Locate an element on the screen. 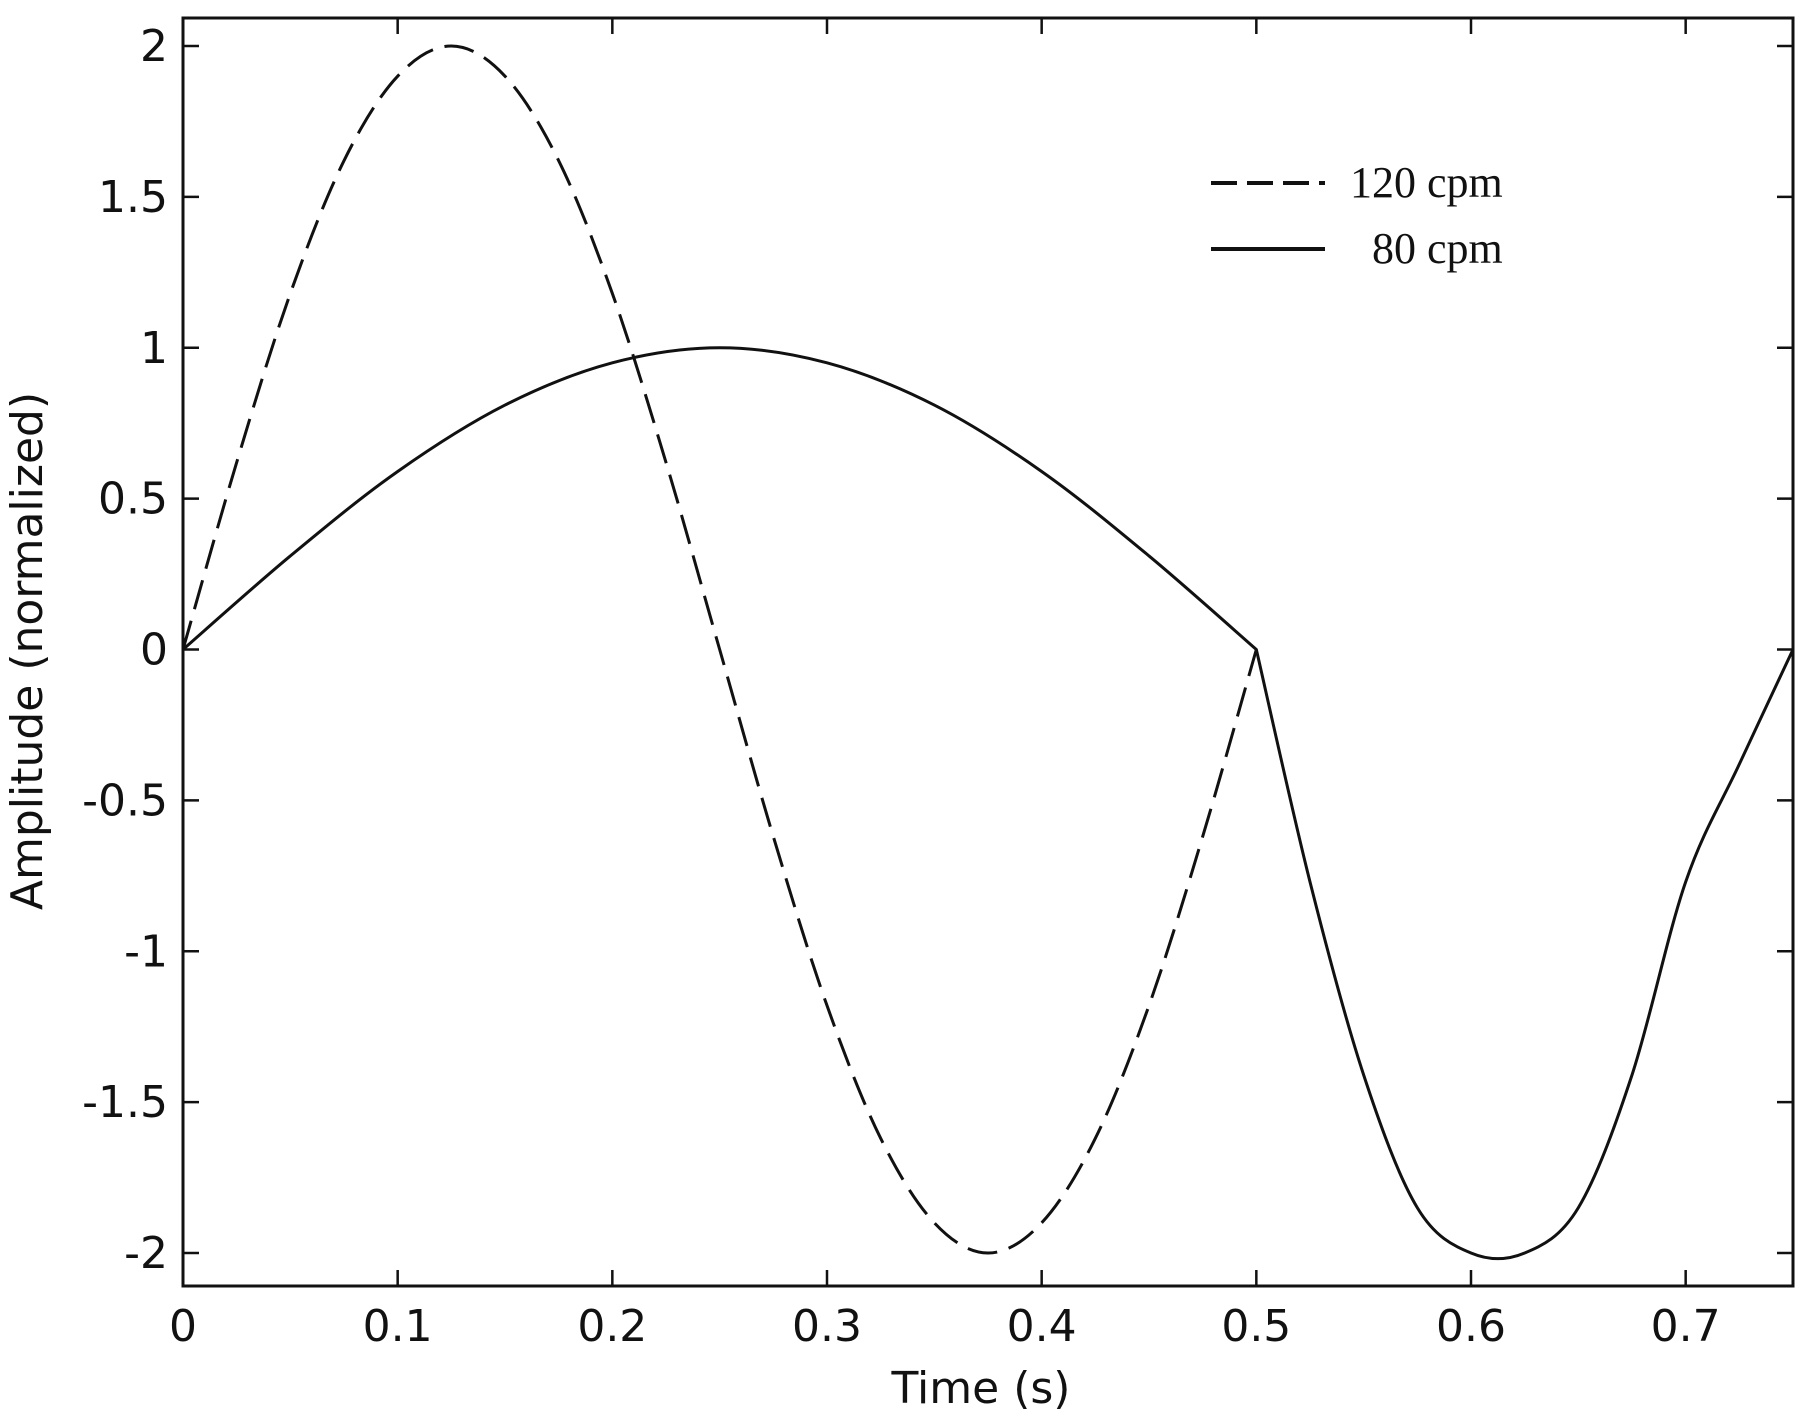 This screenshot has width=1800, height=1423. y-tick-label: -2 is located at coordinates (146, 1253).